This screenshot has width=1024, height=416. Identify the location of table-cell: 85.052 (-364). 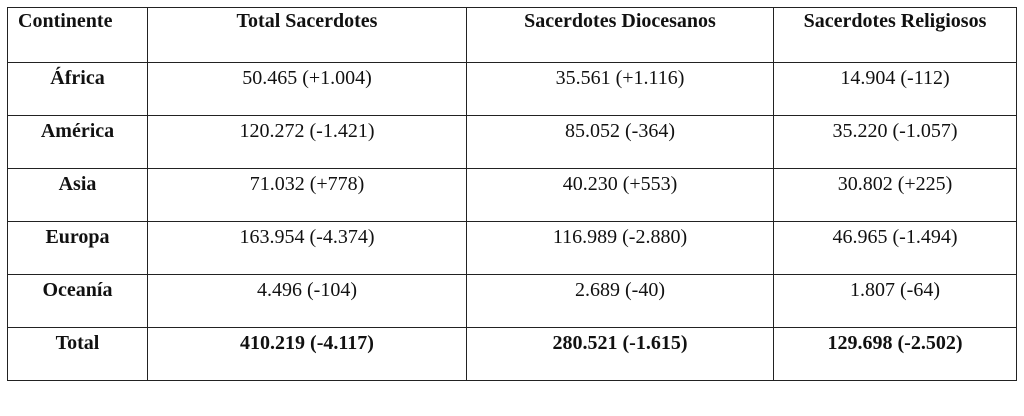
(620, 142).